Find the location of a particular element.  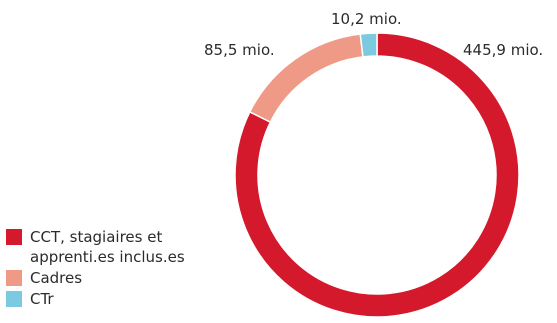

legend-swatch-cct is located at coordinates (14, 237).